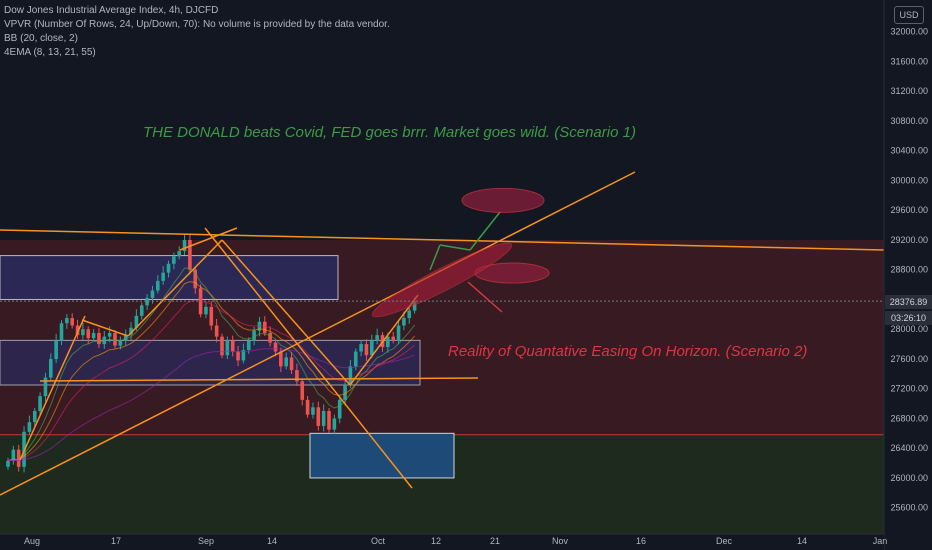 The image size is (932, 550). Describe the element at coordinates (32, 541) in the screenshot. I see `x-tick-label: Aug` at that location.